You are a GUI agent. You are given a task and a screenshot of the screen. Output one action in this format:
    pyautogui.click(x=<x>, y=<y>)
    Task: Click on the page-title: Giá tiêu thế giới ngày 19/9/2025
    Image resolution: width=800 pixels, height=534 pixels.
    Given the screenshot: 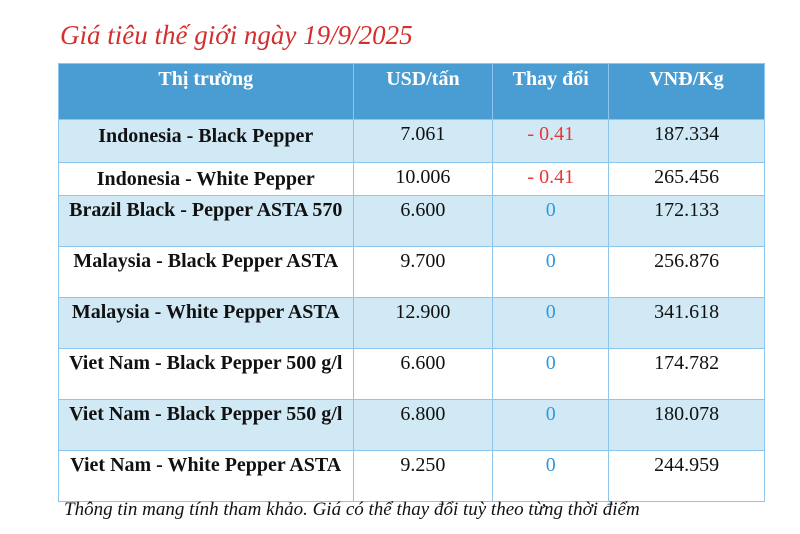 What is the action you would take?
    pyautogui.click(x=236, y=35)
    